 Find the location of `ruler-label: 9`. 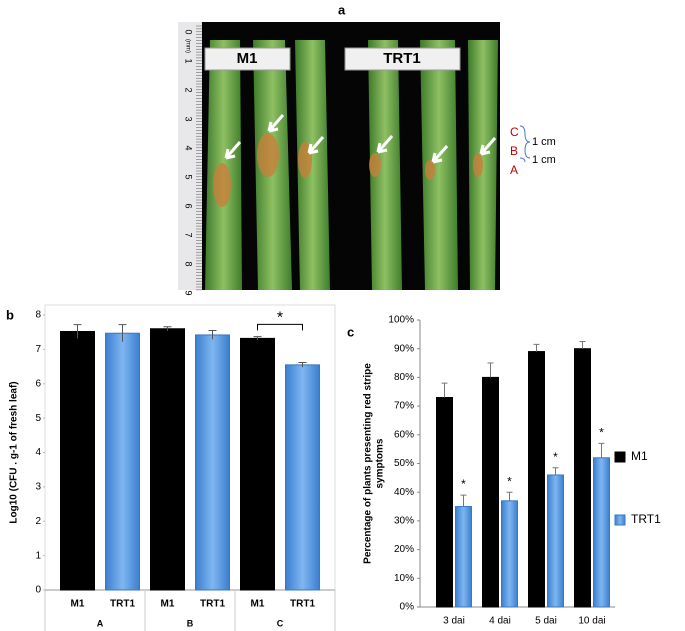

ruler-label: 9 is located at coordinates (189, 292).